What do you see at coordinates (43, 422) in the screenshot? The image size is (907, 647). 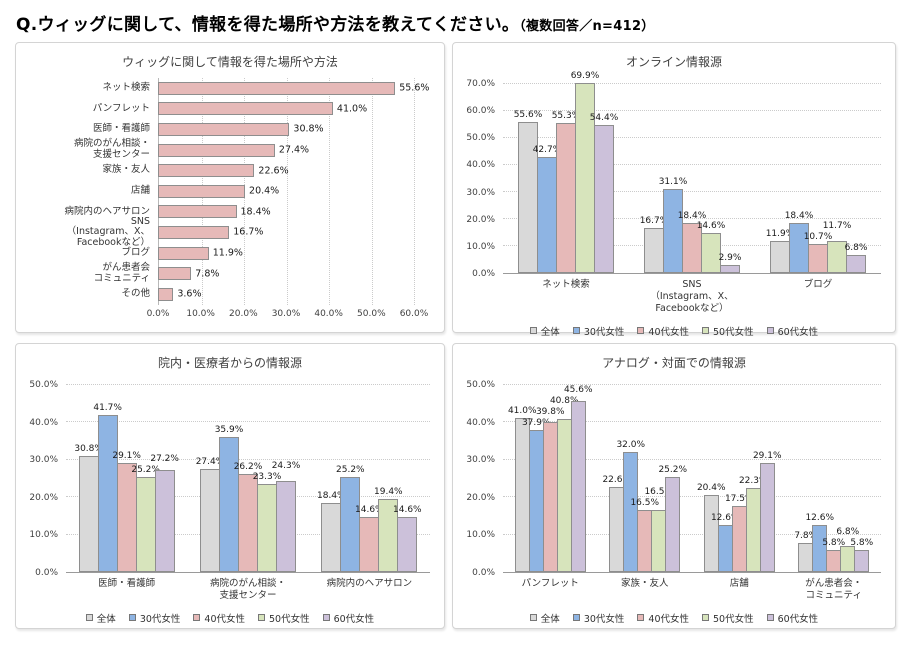 I see `axis-tick-label: 40.0%` at bounding box center [43, 422].